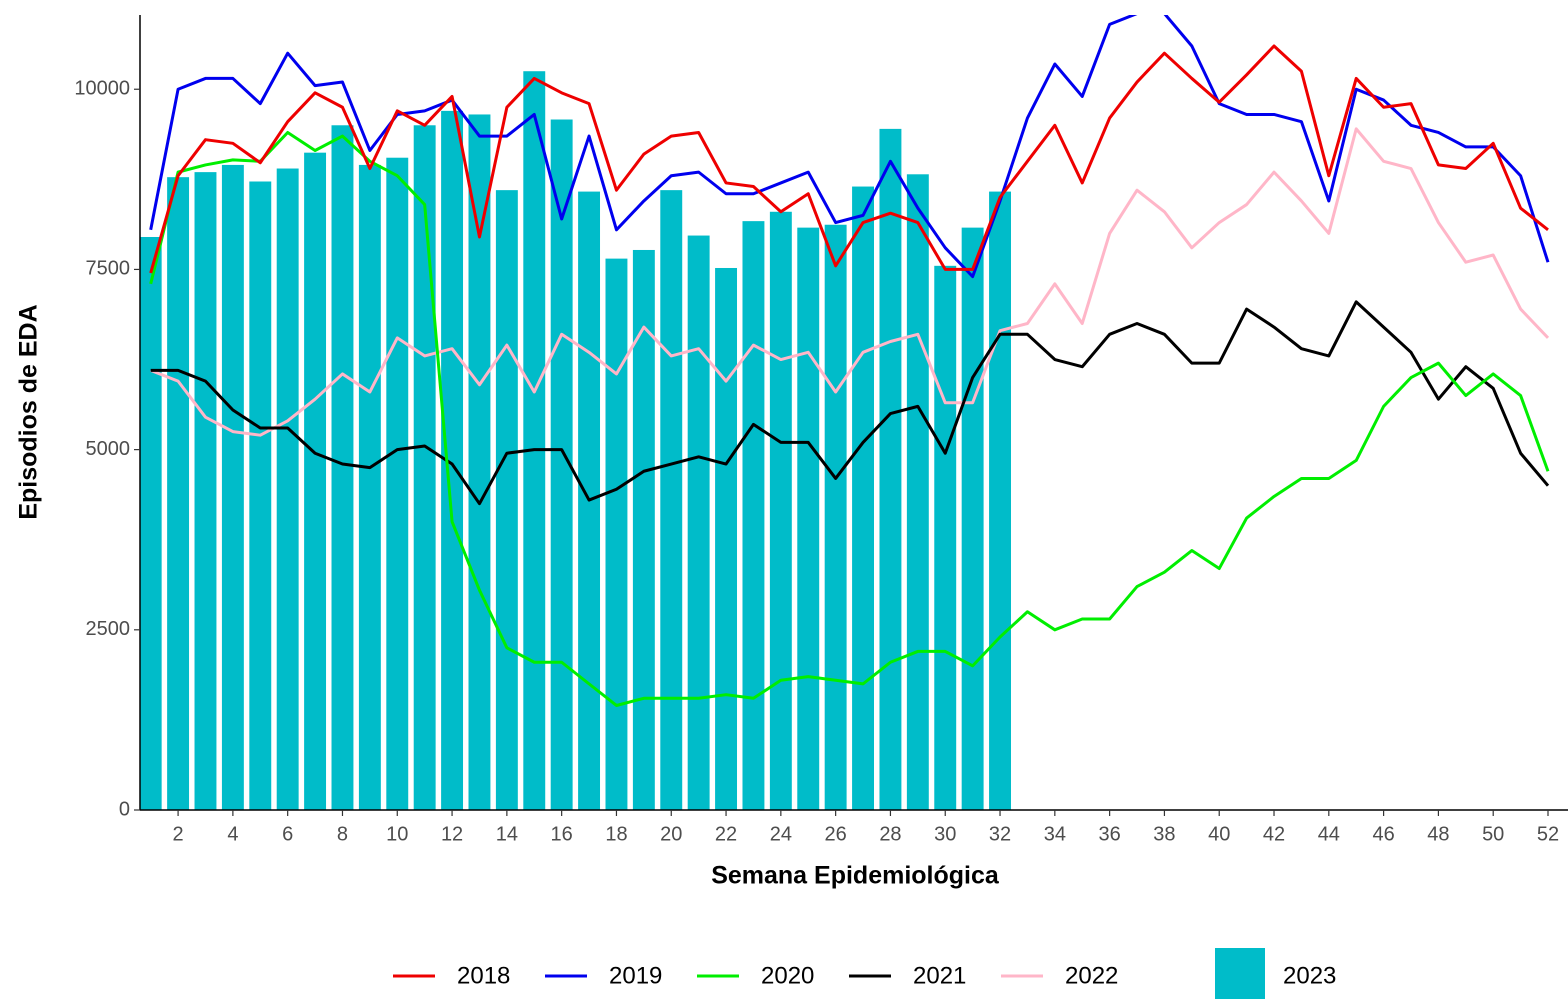 The image size is (1568, 999). I want to click on x-tick-label: 20, so click(671, 834).